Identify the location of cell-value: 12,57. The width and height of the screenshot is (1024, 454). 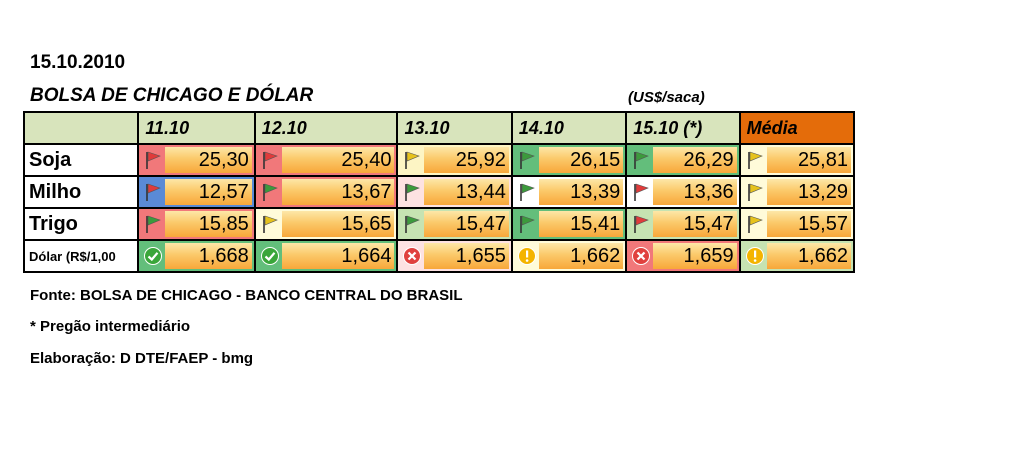
(208, 192).